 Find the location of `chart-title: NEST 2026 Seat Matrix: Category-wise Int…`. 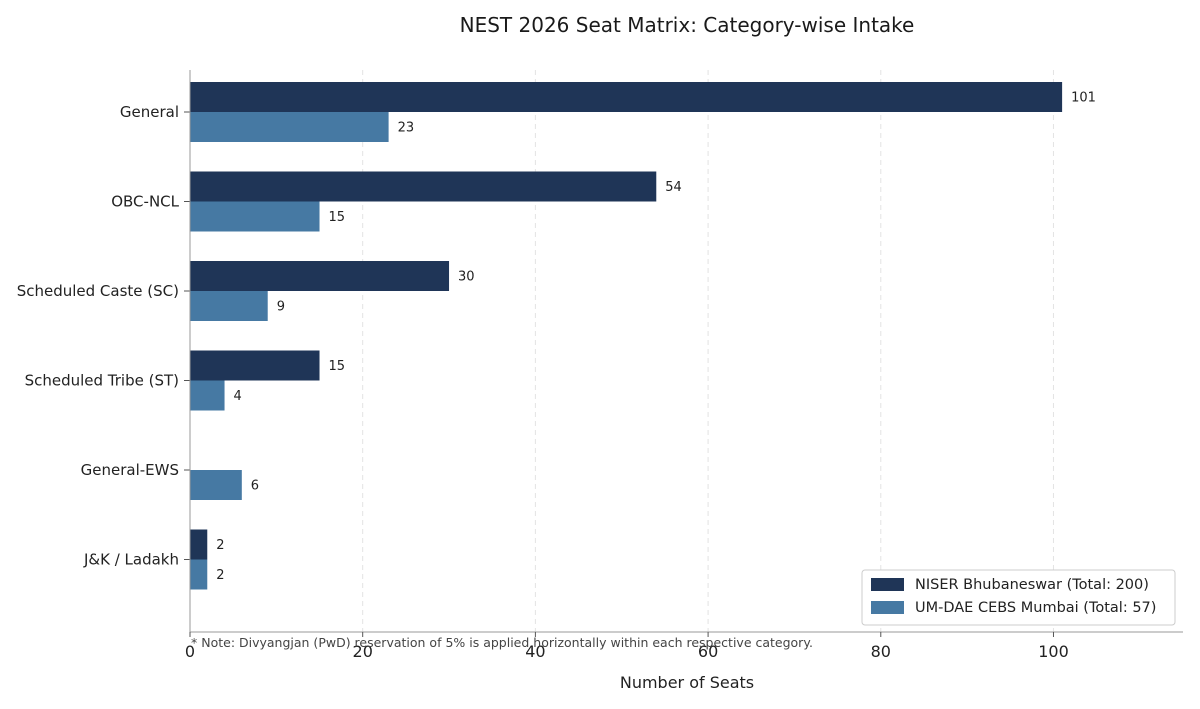

chart-title: NEST 2026 Seat Matrix: Category-wise Int… is located at coordinates (687, 25).